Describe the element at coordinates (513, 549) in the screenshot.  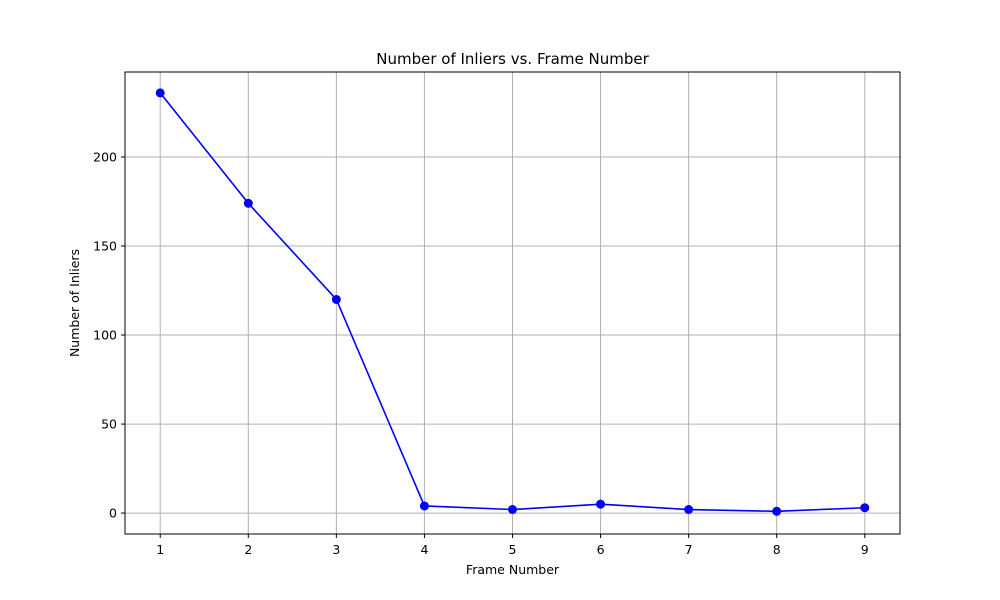
I see `x-tick-label: 5` at that location.